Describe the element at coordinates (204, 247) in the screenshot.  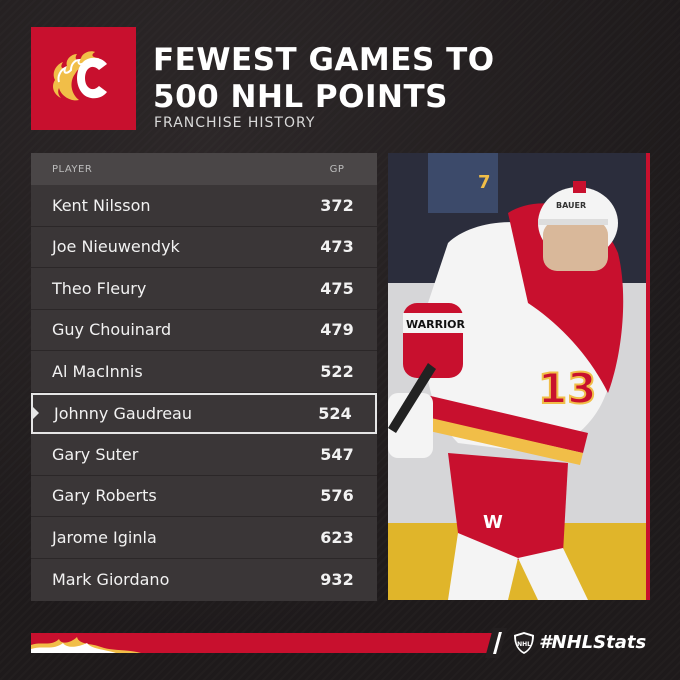
I see `table-row: Joe Nieuwendyk 473` at that location.